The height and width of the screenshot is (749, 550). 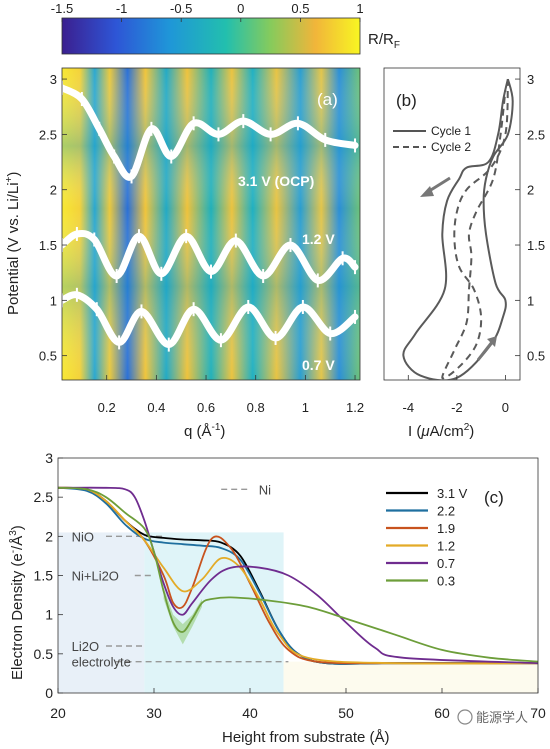 I want to click on colorbar-tick-label: 0, so click(x=240, y=8).